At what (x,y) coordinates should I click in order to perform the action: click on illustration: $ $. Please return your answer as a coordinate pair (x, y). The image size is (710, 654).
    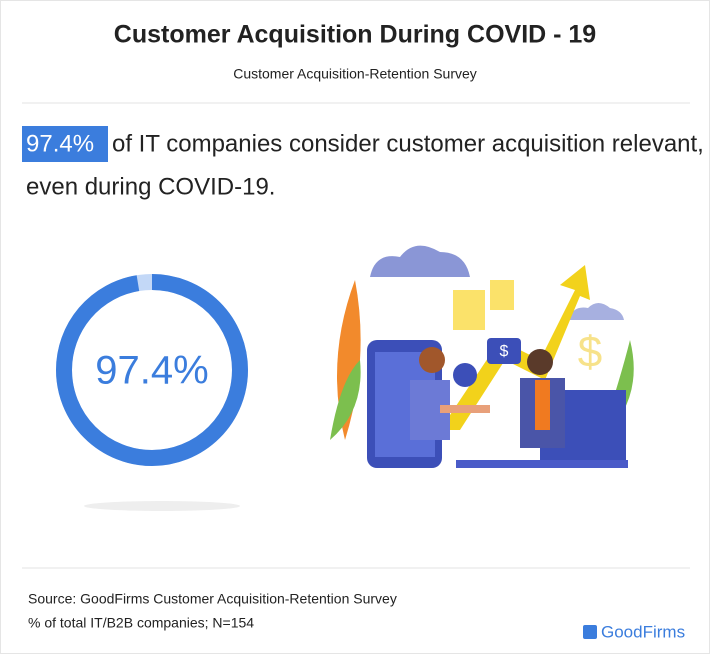
    Looking at the image, I should click on (482, 356).